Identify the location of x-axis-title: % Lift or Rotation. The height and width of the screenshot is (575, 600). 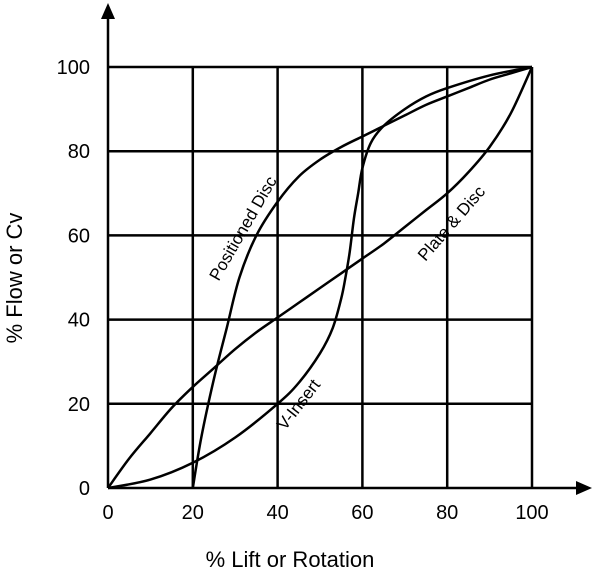
(290, 559).